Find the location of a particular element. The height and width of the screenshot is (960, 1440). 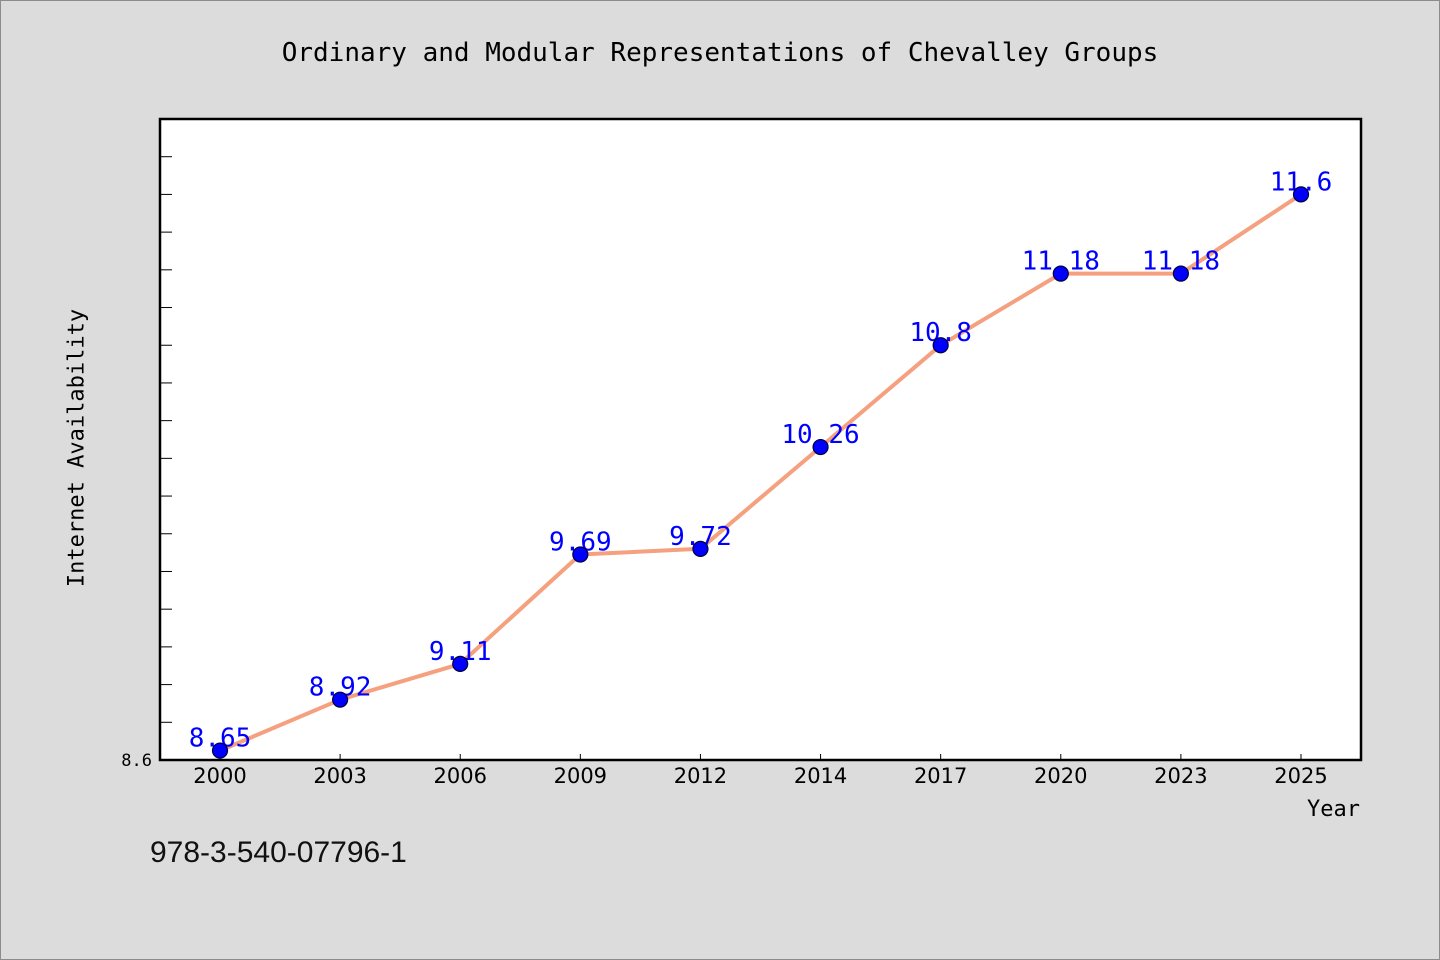

x-axis-tick-labels: 2000 2003 2006 2009 2012 2014 2017 2020 2023 2025 is located at coordinates (760, 776).